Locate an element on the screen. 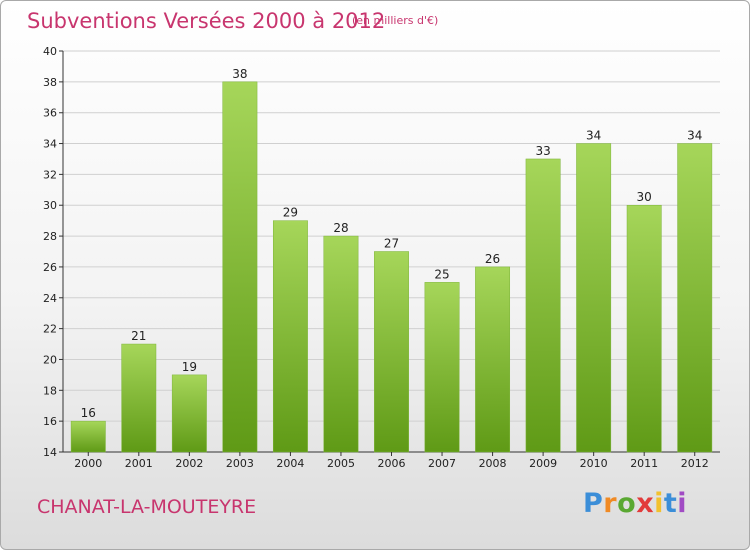 The height and width of the screenshot is (550, 750). logo-letter: o is located at coordinates (627, 503).